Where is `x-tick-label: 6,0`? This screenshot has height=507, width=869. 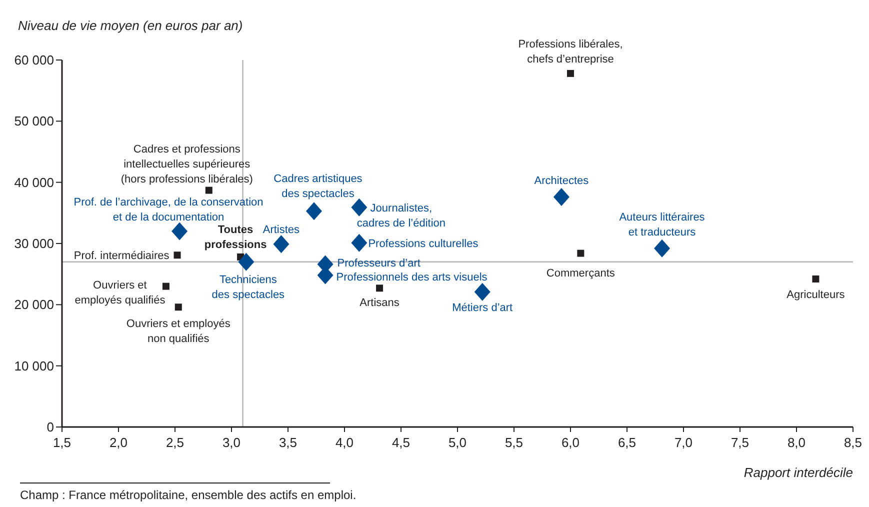
x-tick-label: 6,0 is located at coordinates (570, 442).